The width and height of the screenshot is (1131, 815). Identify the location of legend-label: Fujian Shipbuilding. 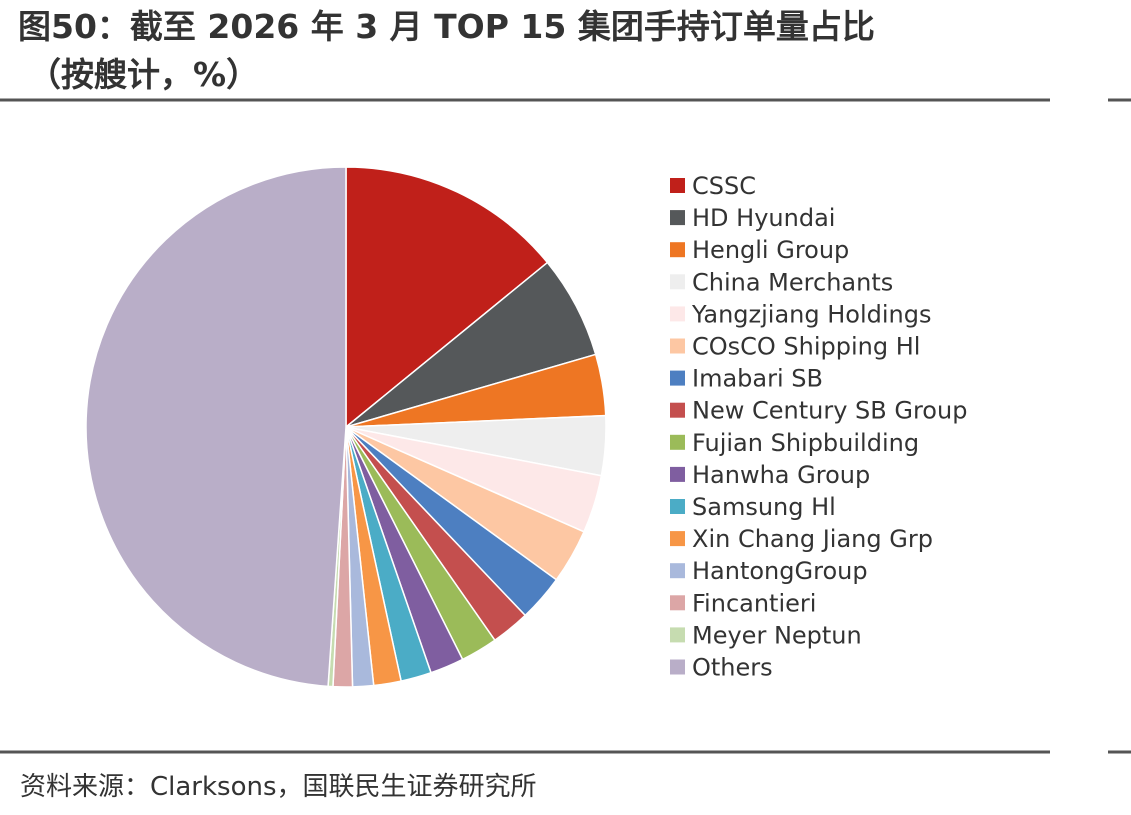
(805, 443).